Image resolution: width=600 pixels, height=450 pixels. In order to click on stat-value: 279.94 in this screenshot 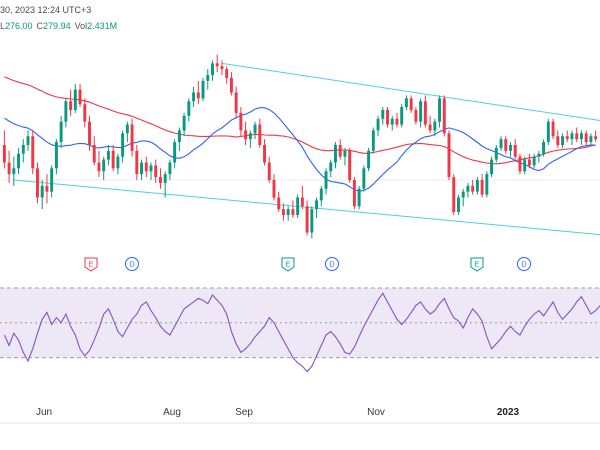, I will do `click(57, 26)`.